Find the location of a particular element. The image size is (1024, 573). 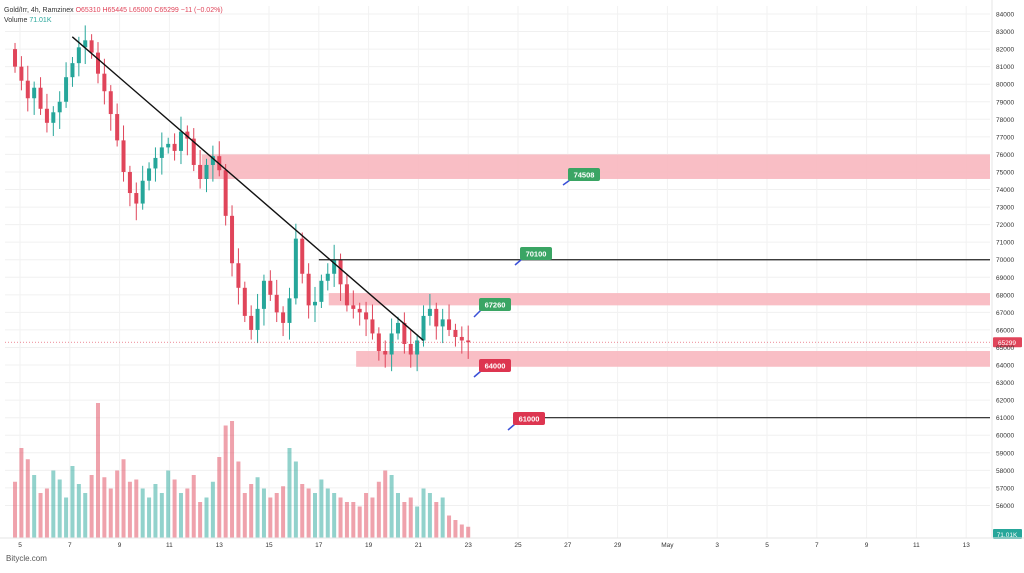

x-tick-label: 13 is located at coordinates (220, 545).